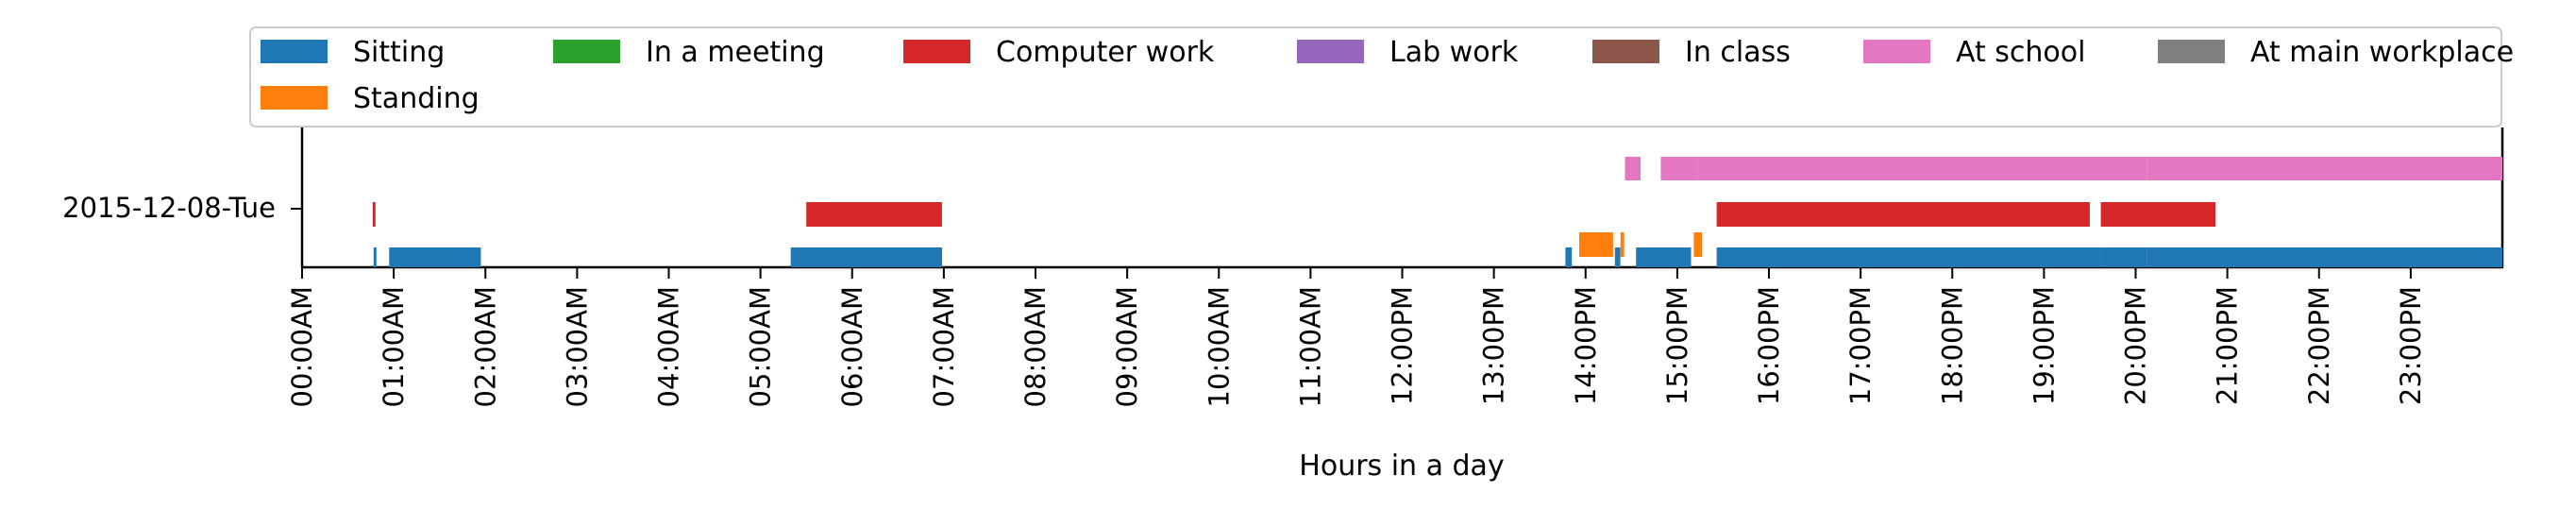  Describe the element at coordinates (761, 346) in the screenshot. I see `x-tick-label: 05:00AM` at that location.